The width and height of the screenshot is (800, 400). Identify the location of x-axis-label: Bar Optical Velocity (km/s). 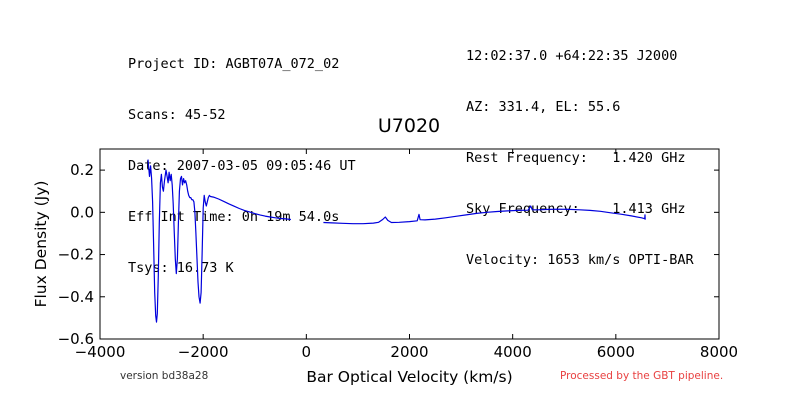
(409, 377).